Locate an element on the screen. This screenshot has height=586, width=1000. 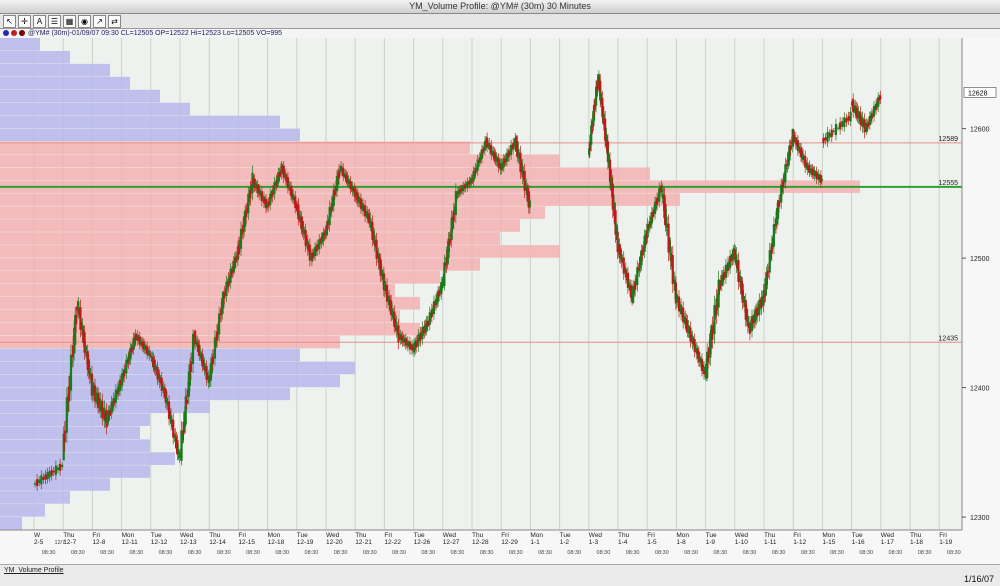
x-tick-day: Mon is located at coordinates (536, 535).